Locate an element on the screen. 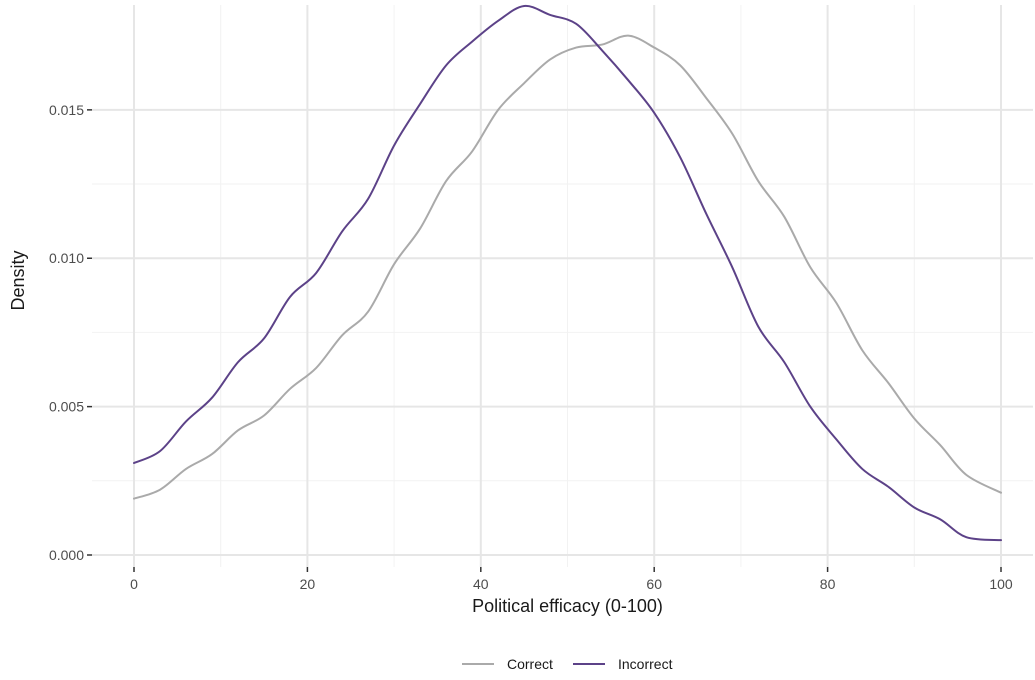 Image resolution: width=1035 pixels, height=680 pixels. legend: Correct Incorrect is located at coordinates (567, 664).